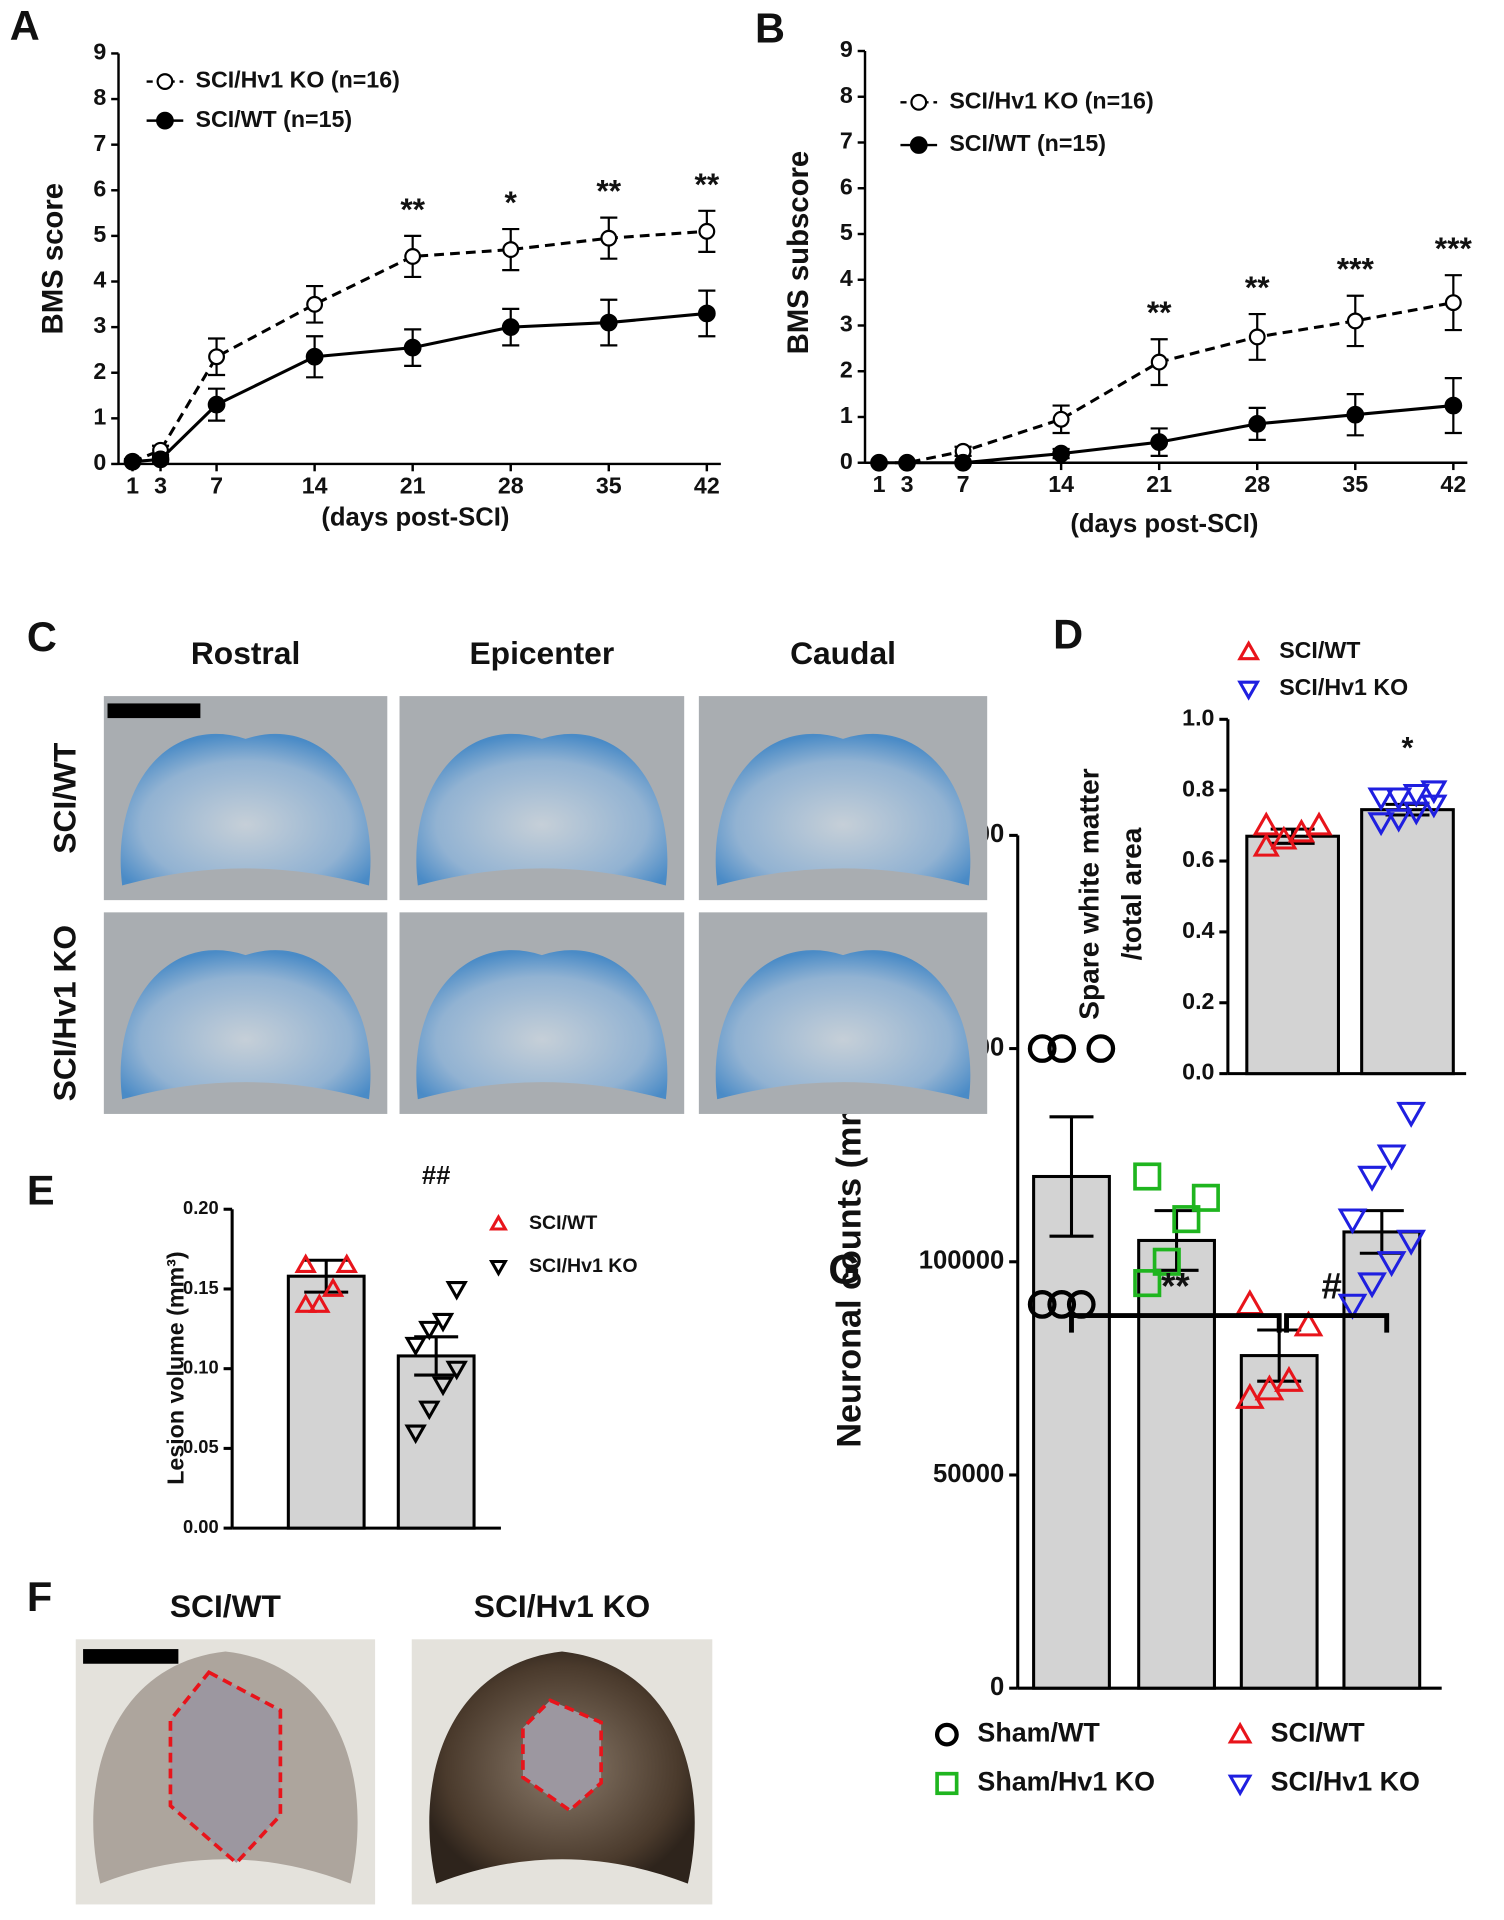 Image resolution: width=1504 pixels, height=1920 pixels. I want to click on x-tick-label: 35, so click(1355, 484).